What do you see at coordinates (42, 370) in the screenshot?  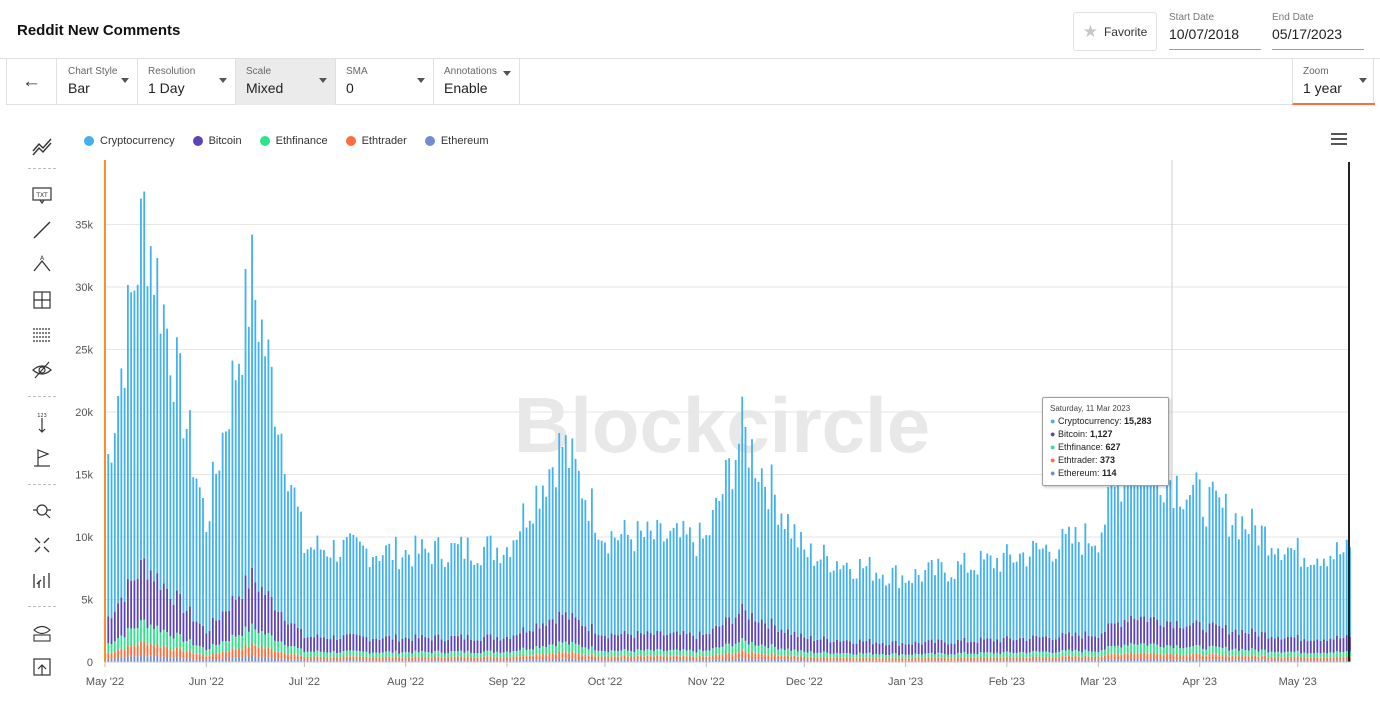 I see `hide-annotations-icon` at bounding box center [42, 370].